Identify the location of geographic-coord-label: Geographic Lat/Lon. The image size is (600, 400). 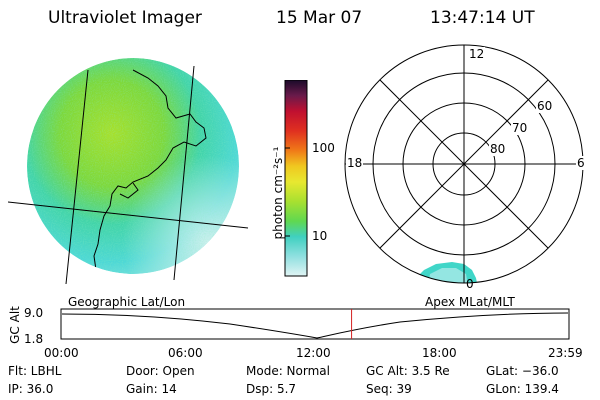
(127, 302).